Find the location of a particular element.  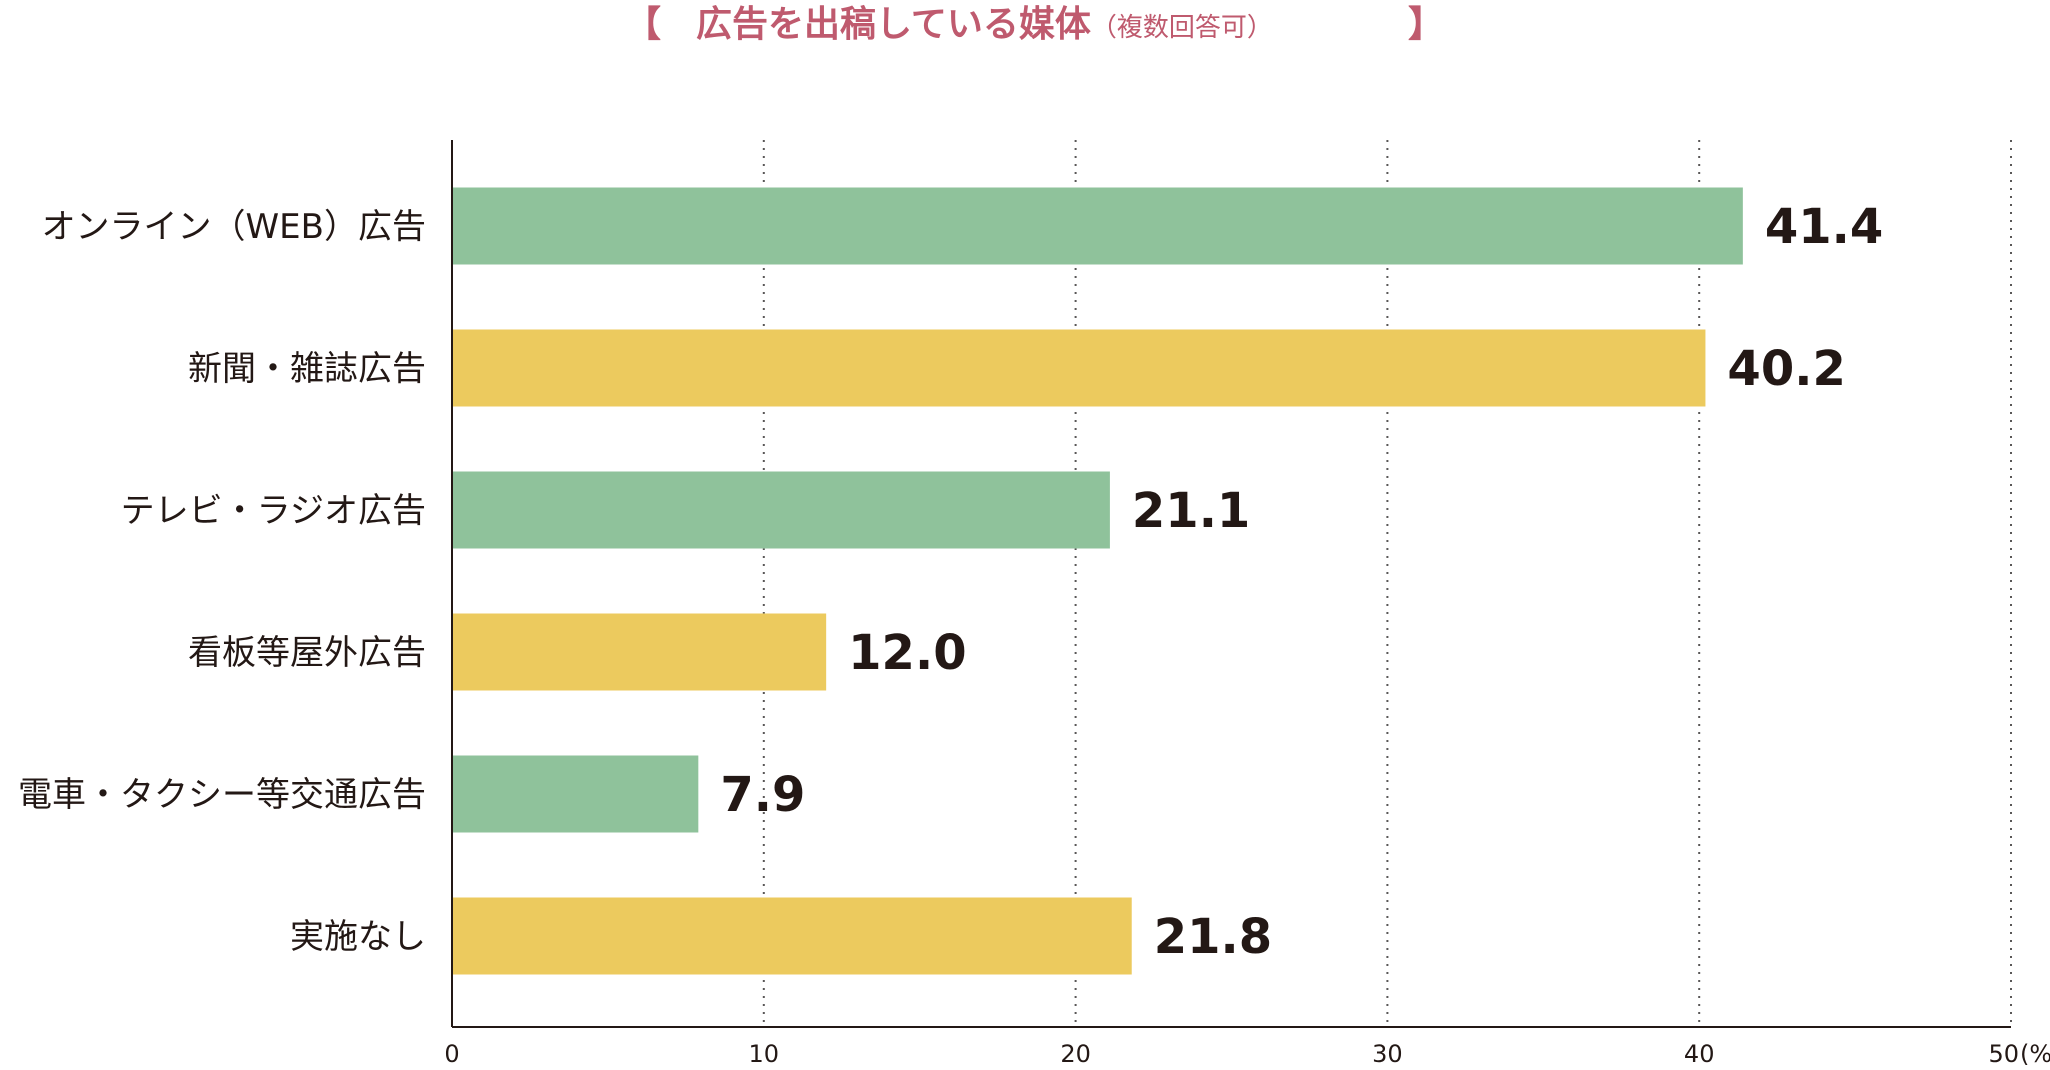

x-tick-labels: 0 10 20 30 40 50 is located at coordinates (1231, 1054).